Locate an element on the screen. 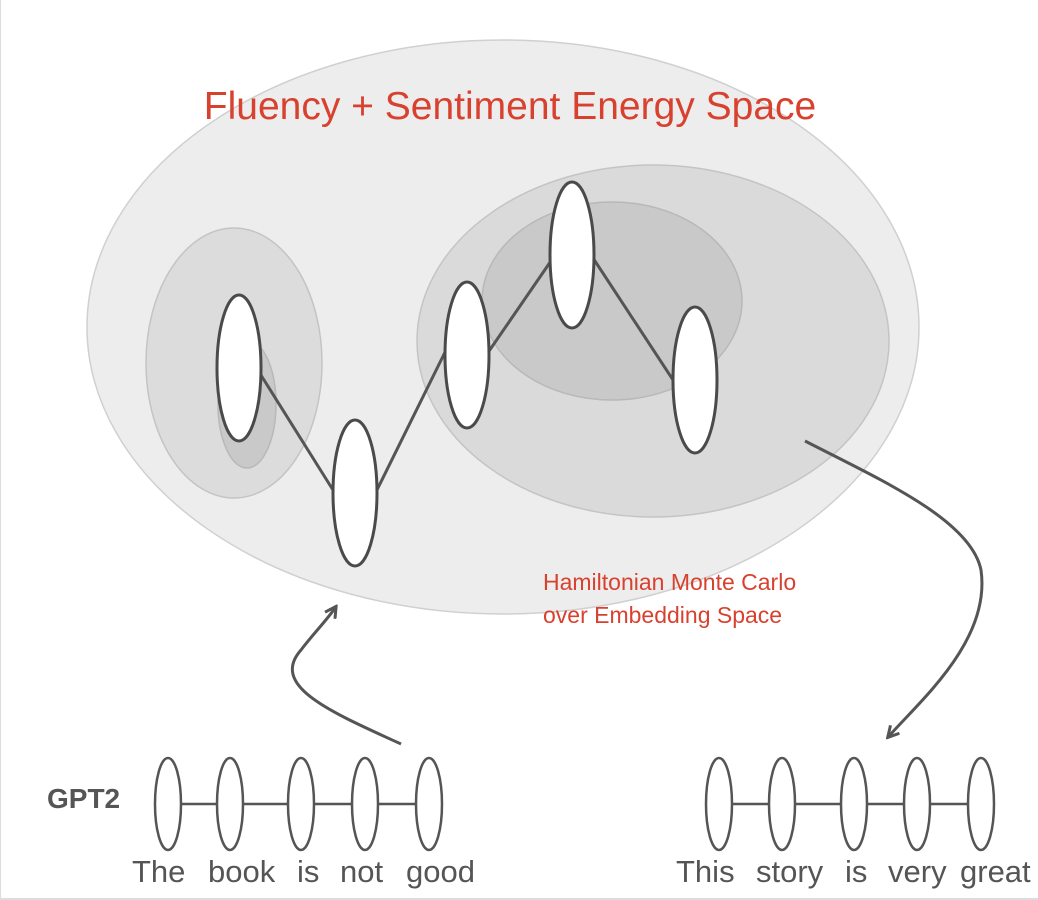 The height and width of the screenshot is (900, 1038). output-word: very is located at coordinates (917, 871).